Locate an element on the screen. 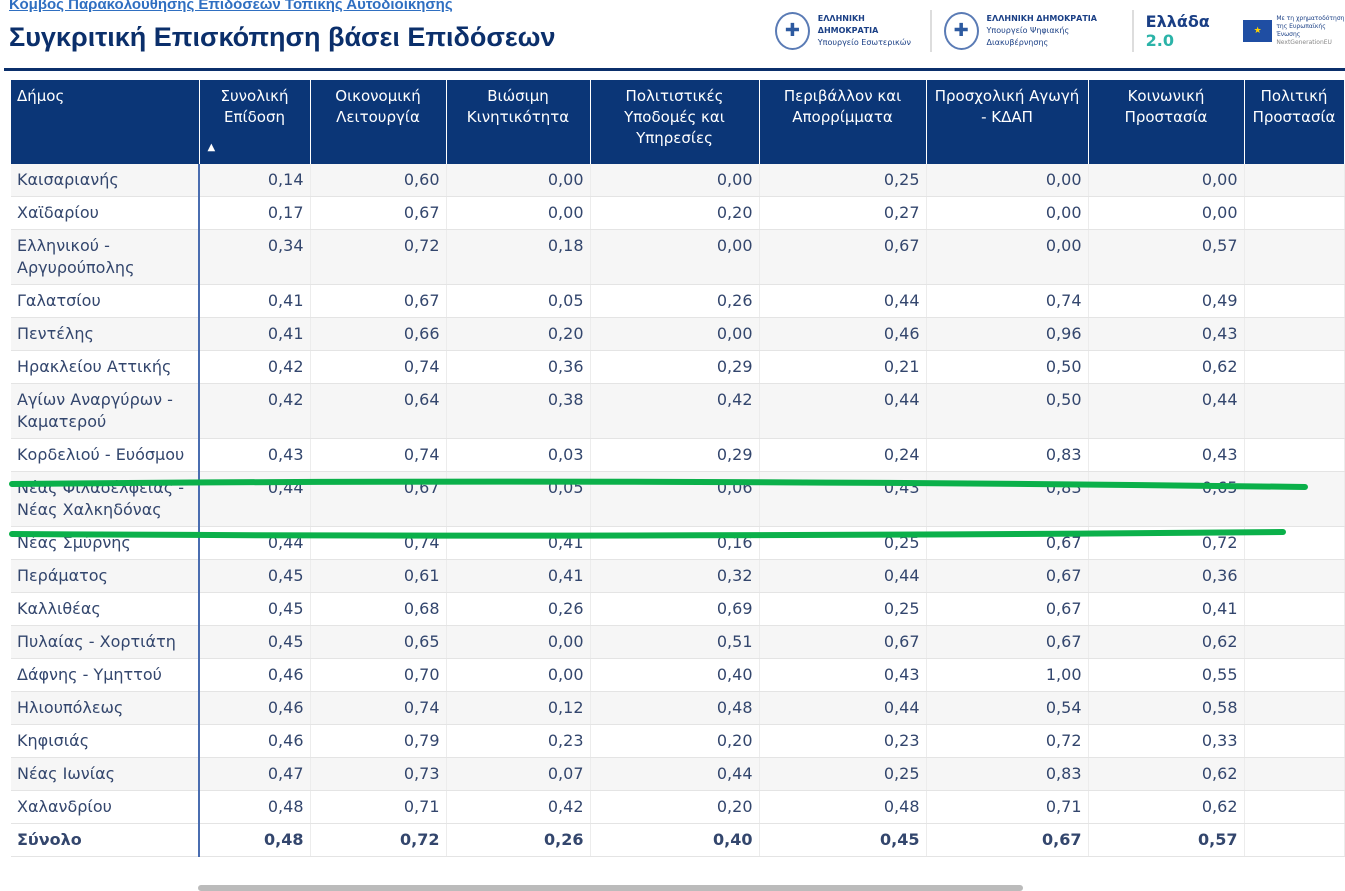 The image size is (1345, 891). score-cell: 0,68 is located at coordinates (378, 609).